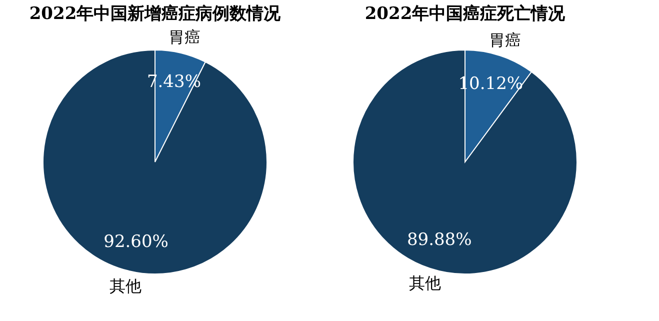  What do you see at coordinates (465, 14) in the screenshot?
I see `chart-title: 2022年中国癌症死亡情况` at bounding box center [465, 14].